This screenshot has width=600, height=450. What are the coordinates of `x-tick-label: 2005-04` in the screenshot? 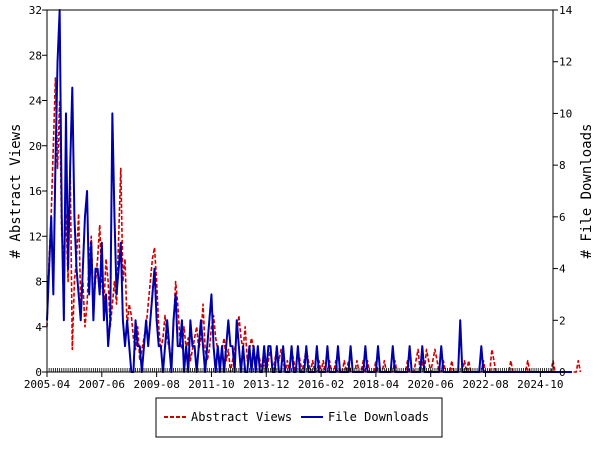 It's located at (47, 384).